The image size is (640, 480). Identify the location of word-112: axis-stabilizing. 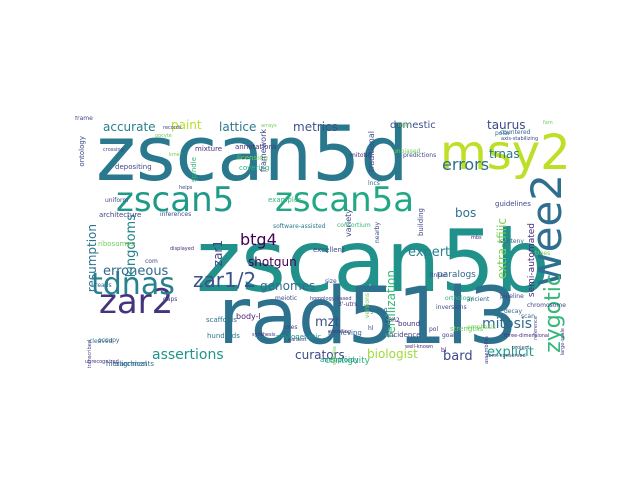
(520, 139).